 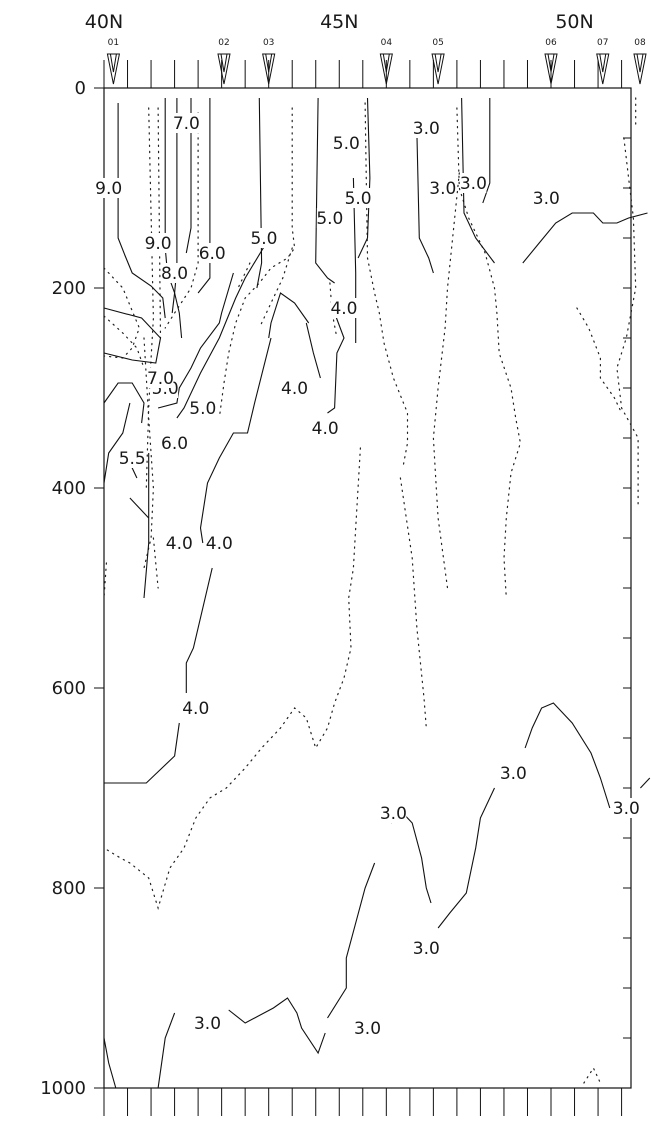 I want to click on station-id: 02, so click(x=223, y=43).